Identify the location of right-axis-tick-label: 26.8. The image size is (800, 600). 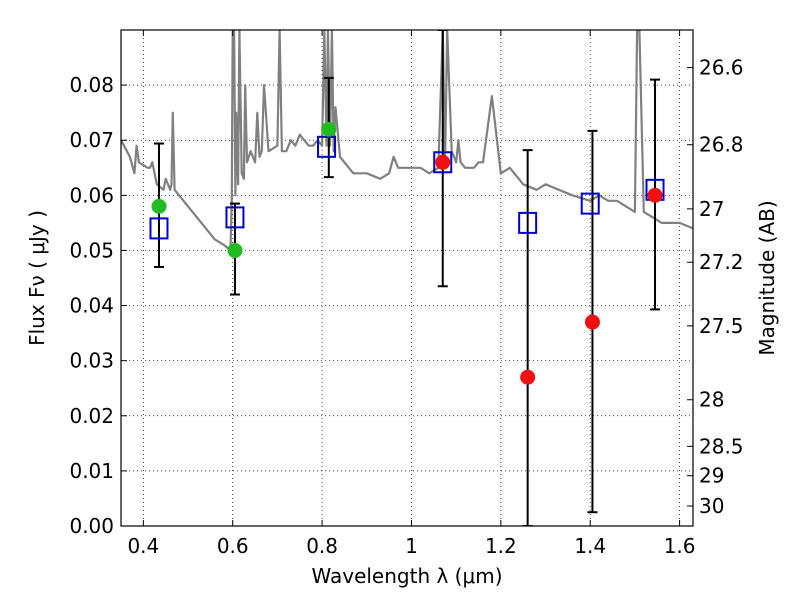
(721, 145).